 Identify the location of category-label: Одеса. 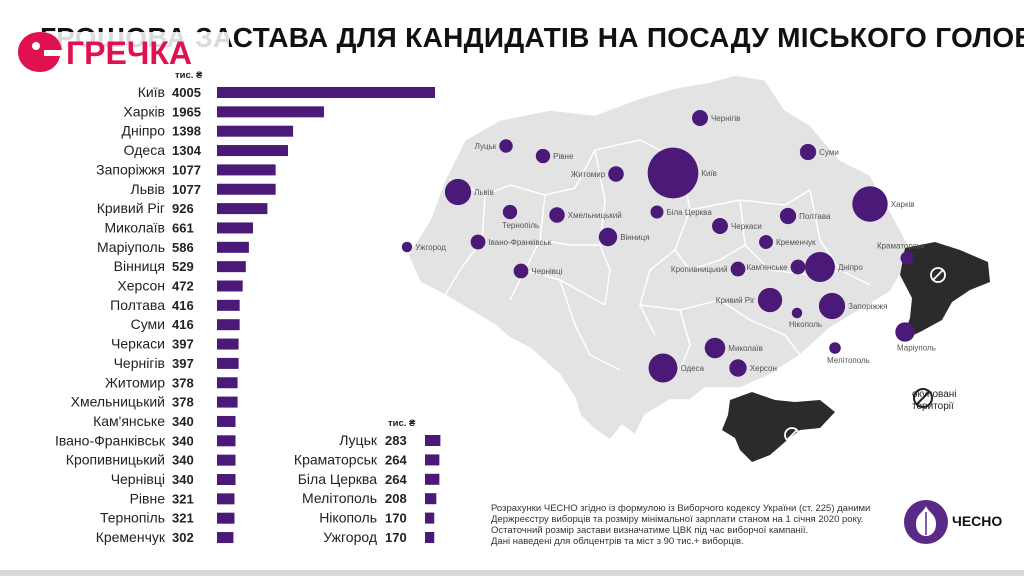
(145, 150).